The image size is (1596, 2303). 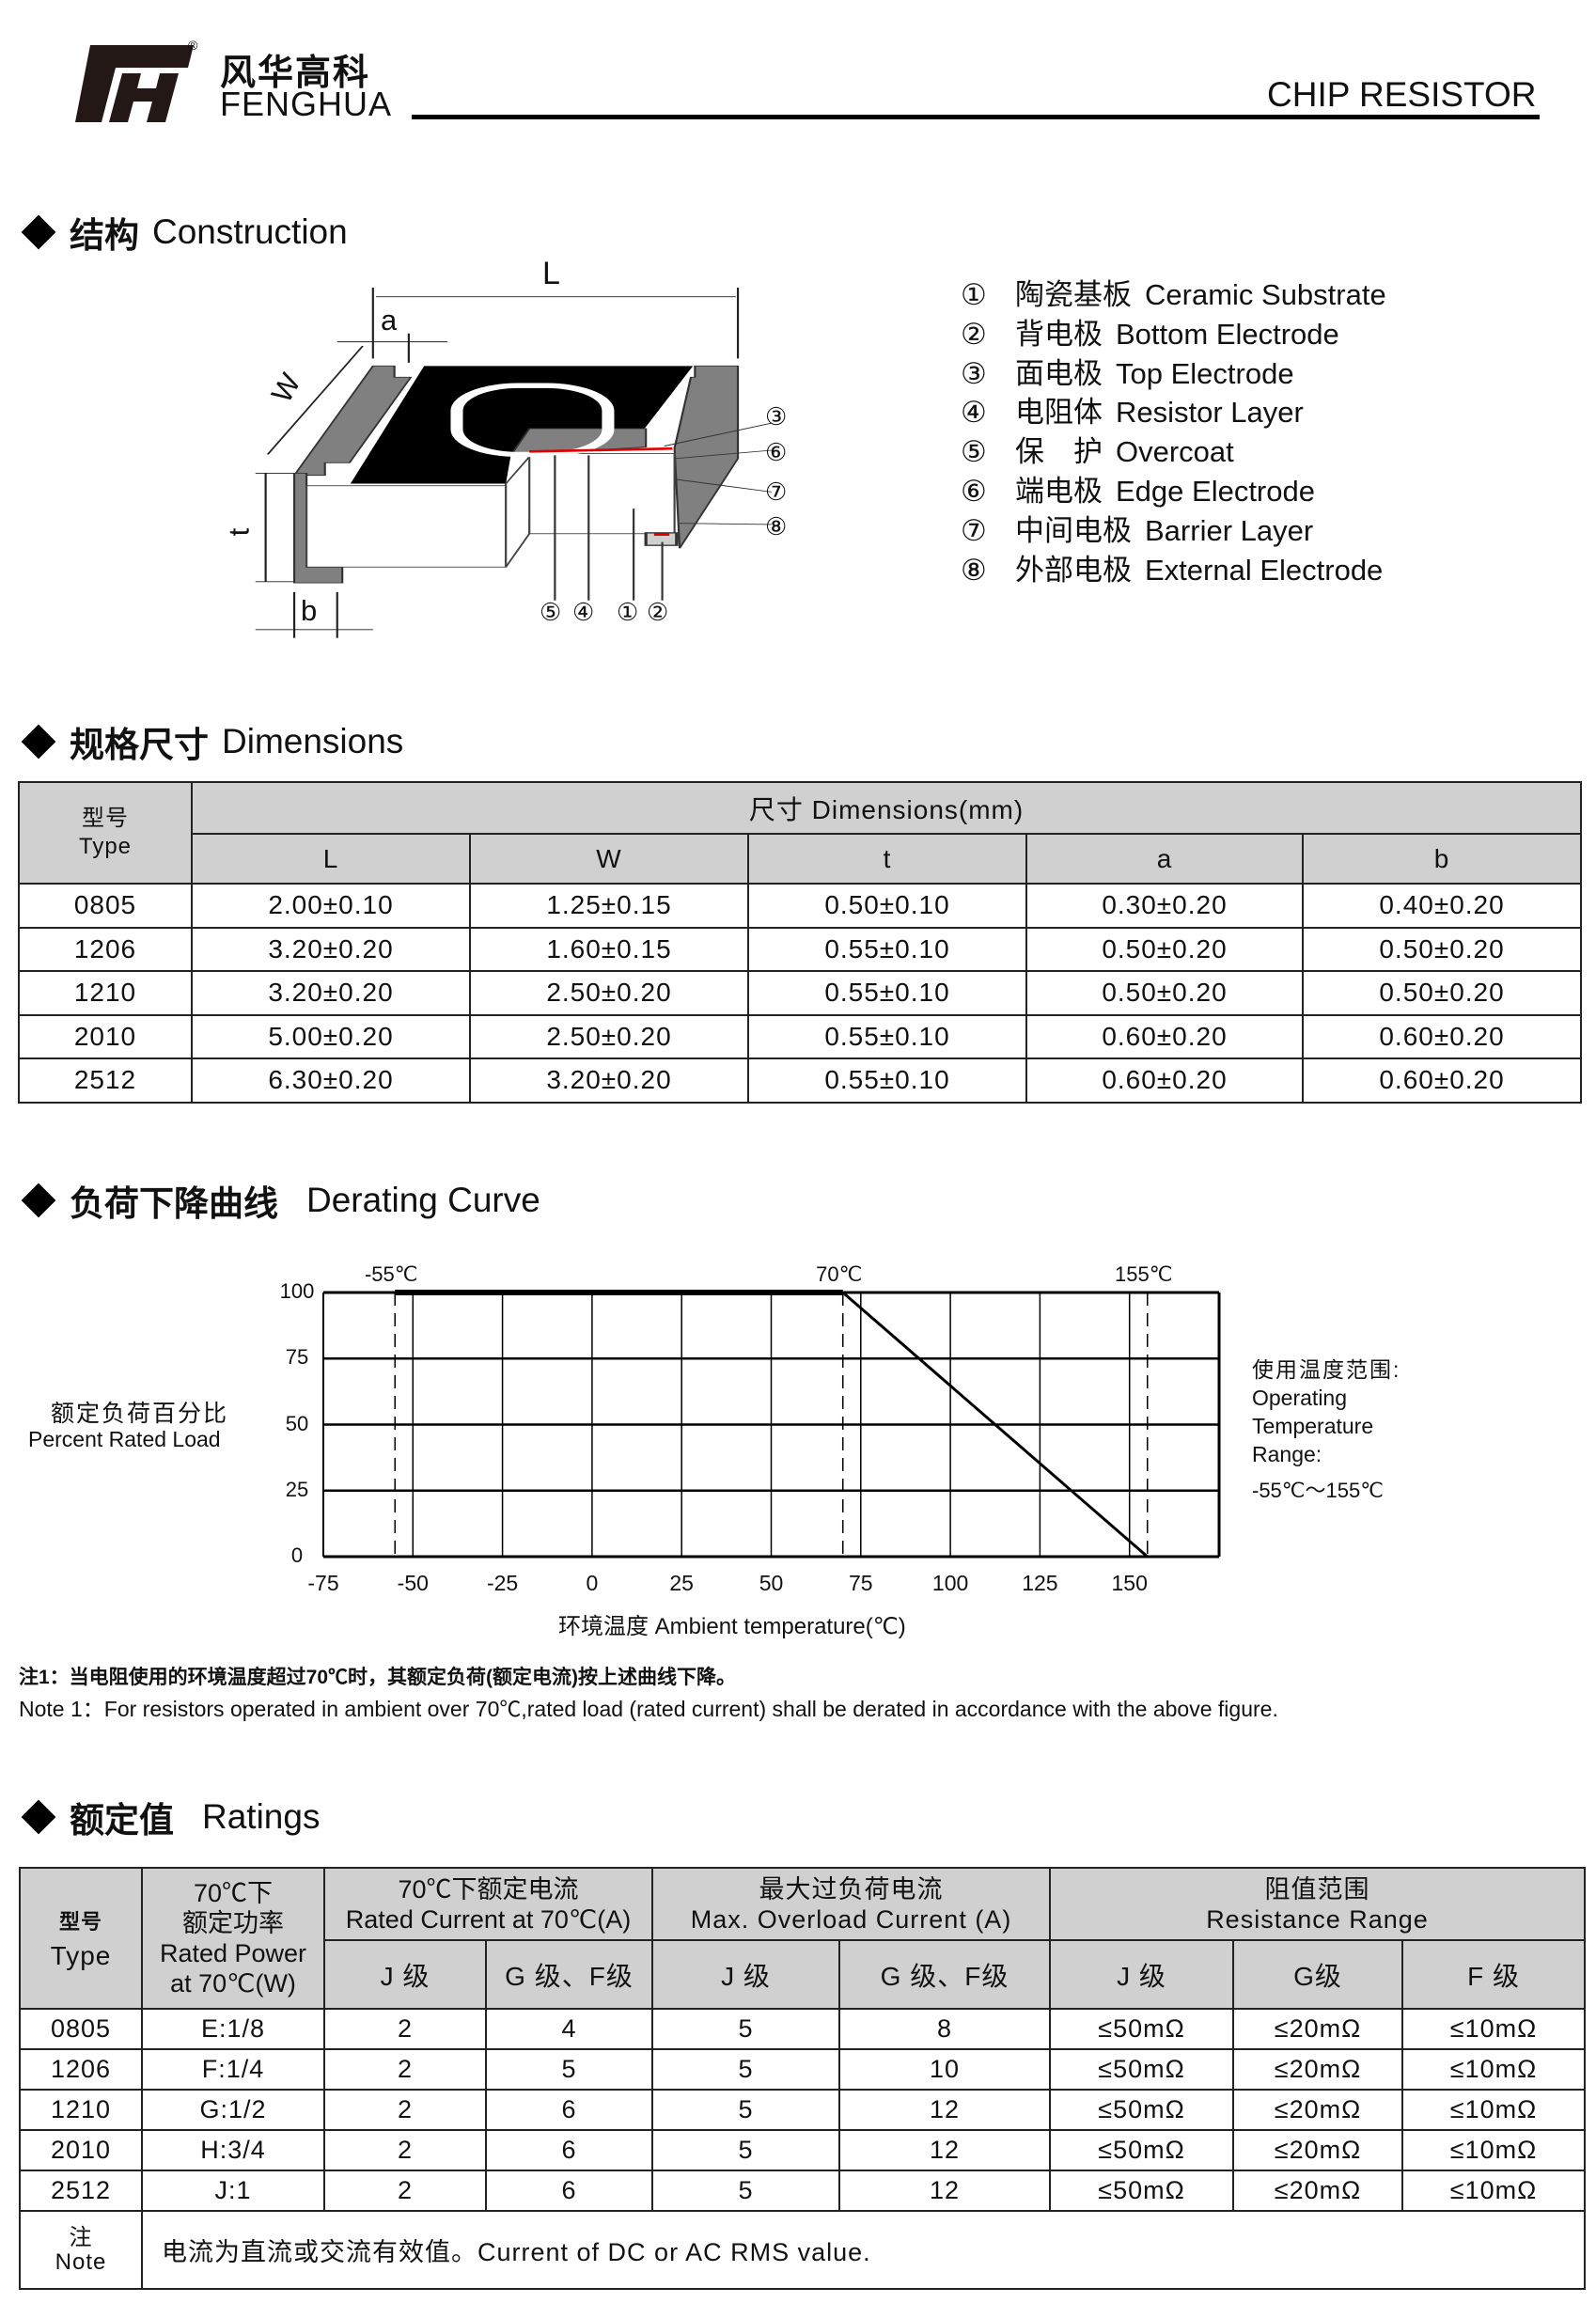 I want to click on legend-en: Barrier Layer, so click(x=1229, y=530).